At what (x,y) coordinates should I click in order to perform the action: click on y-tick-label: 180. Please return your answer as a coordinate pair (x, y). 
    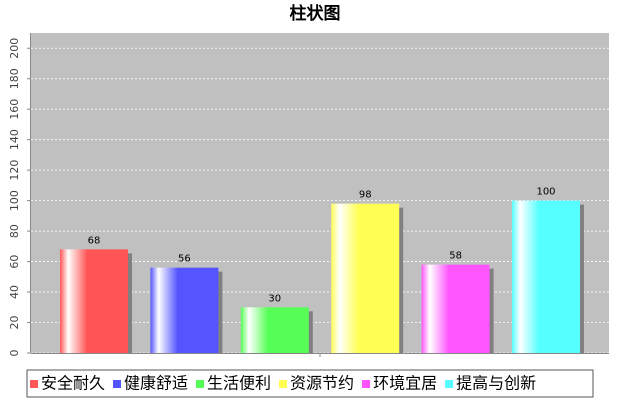
    Looking at the image, I should click on (14, 78).